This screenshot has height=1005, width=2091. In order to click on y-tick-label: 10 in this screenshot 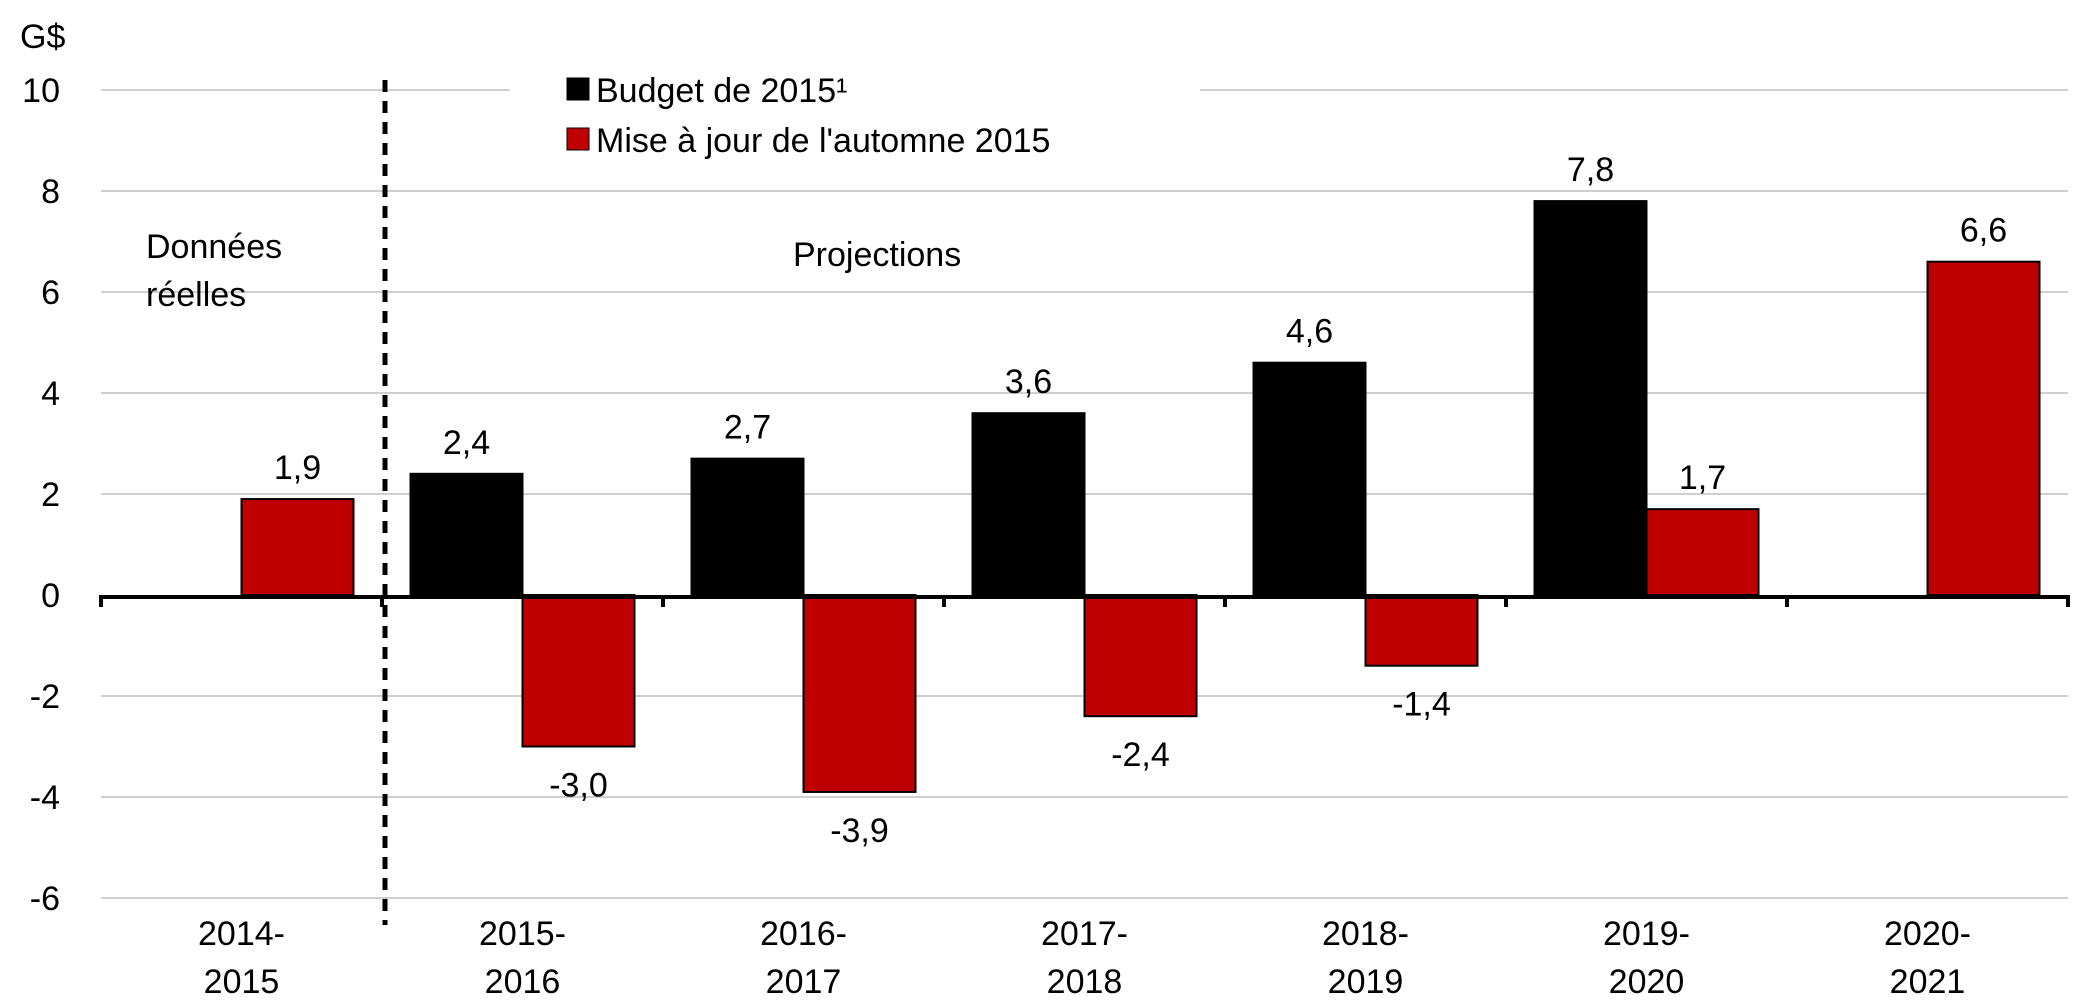, I will do `click(41, 91)`.